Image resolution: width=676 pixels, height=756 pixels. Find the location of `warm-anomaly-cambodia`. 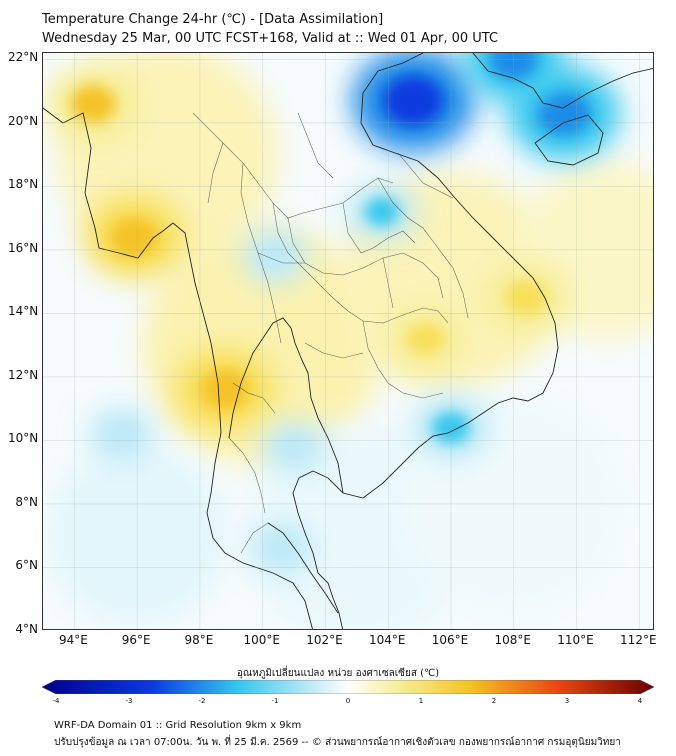

warm-anomaly-cambodia is located at coordinates (425, 339).